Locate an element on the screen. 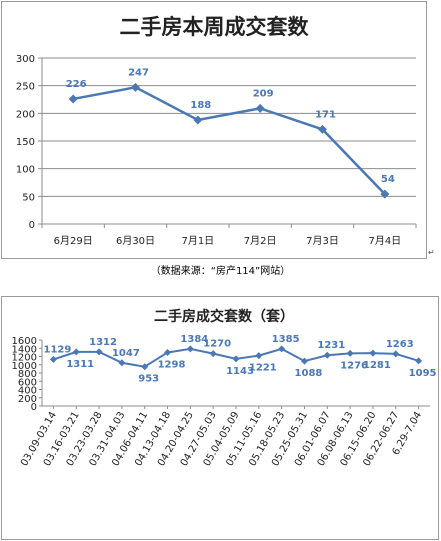  y-tick-label: 800 is located at coordinates (27, 374).